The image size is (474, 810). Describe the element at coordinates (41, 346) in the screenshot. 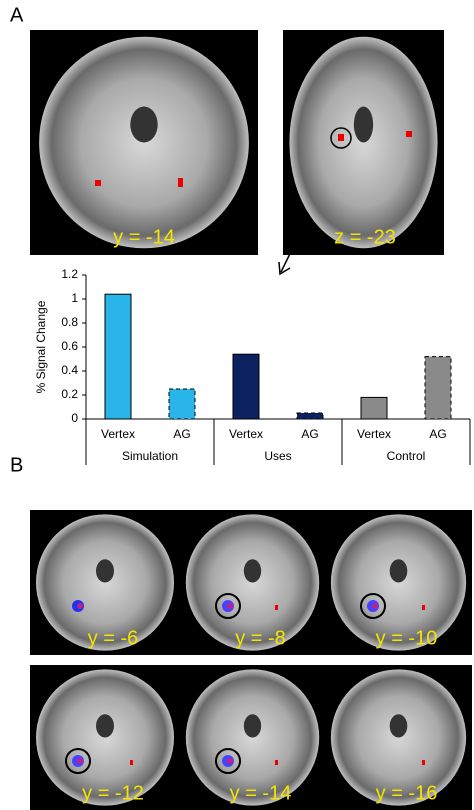

I see `y-axis-label: % Signal Change` at that location.